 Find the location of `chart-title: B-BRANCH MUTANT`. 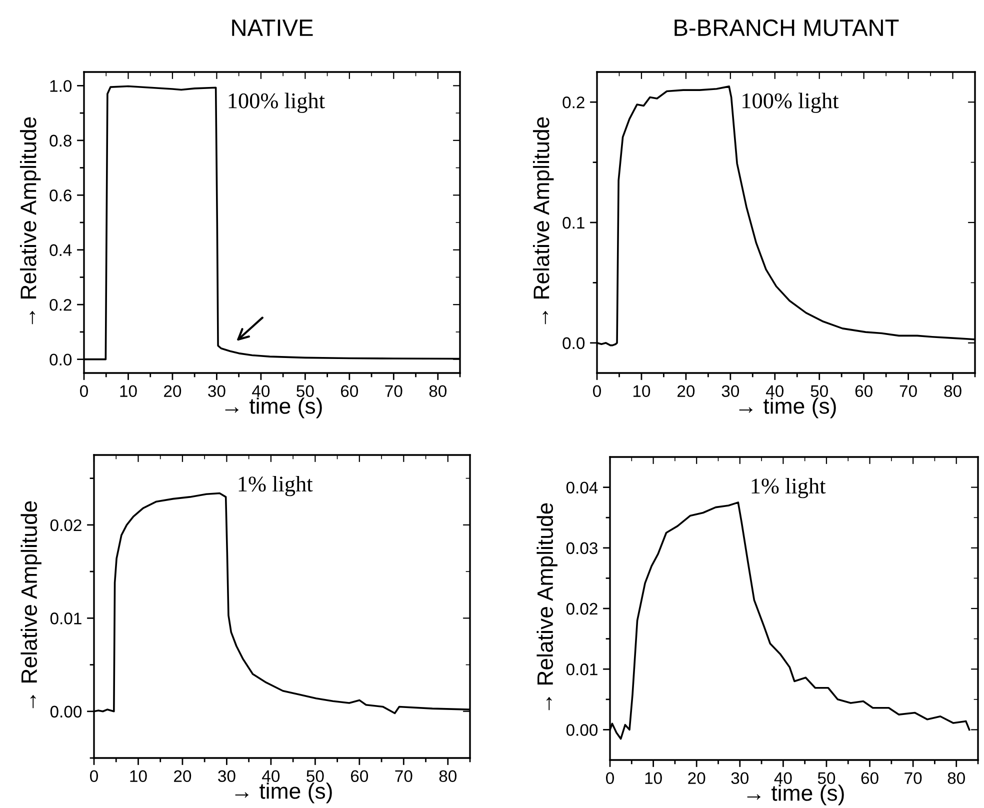

chart-title: B-BRANCH MUTANT is located at coordinates (786, 27).